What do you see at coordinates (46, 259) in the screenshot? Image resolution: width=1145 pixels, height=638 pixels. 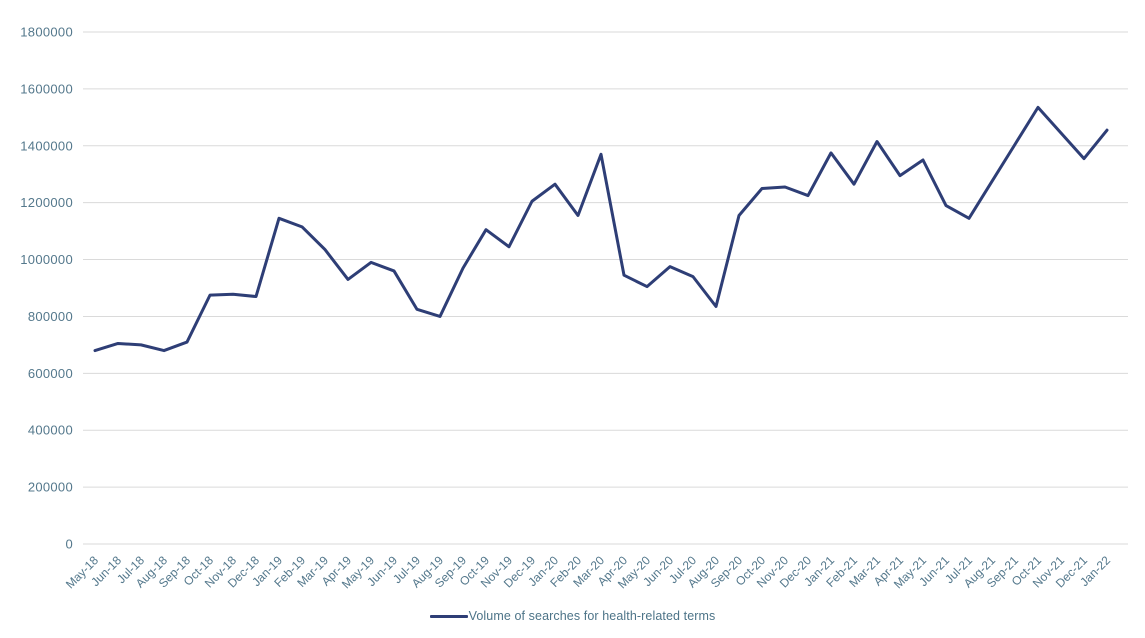 I see `y-tick-label: 1000000` at bounding box center [46, 259].